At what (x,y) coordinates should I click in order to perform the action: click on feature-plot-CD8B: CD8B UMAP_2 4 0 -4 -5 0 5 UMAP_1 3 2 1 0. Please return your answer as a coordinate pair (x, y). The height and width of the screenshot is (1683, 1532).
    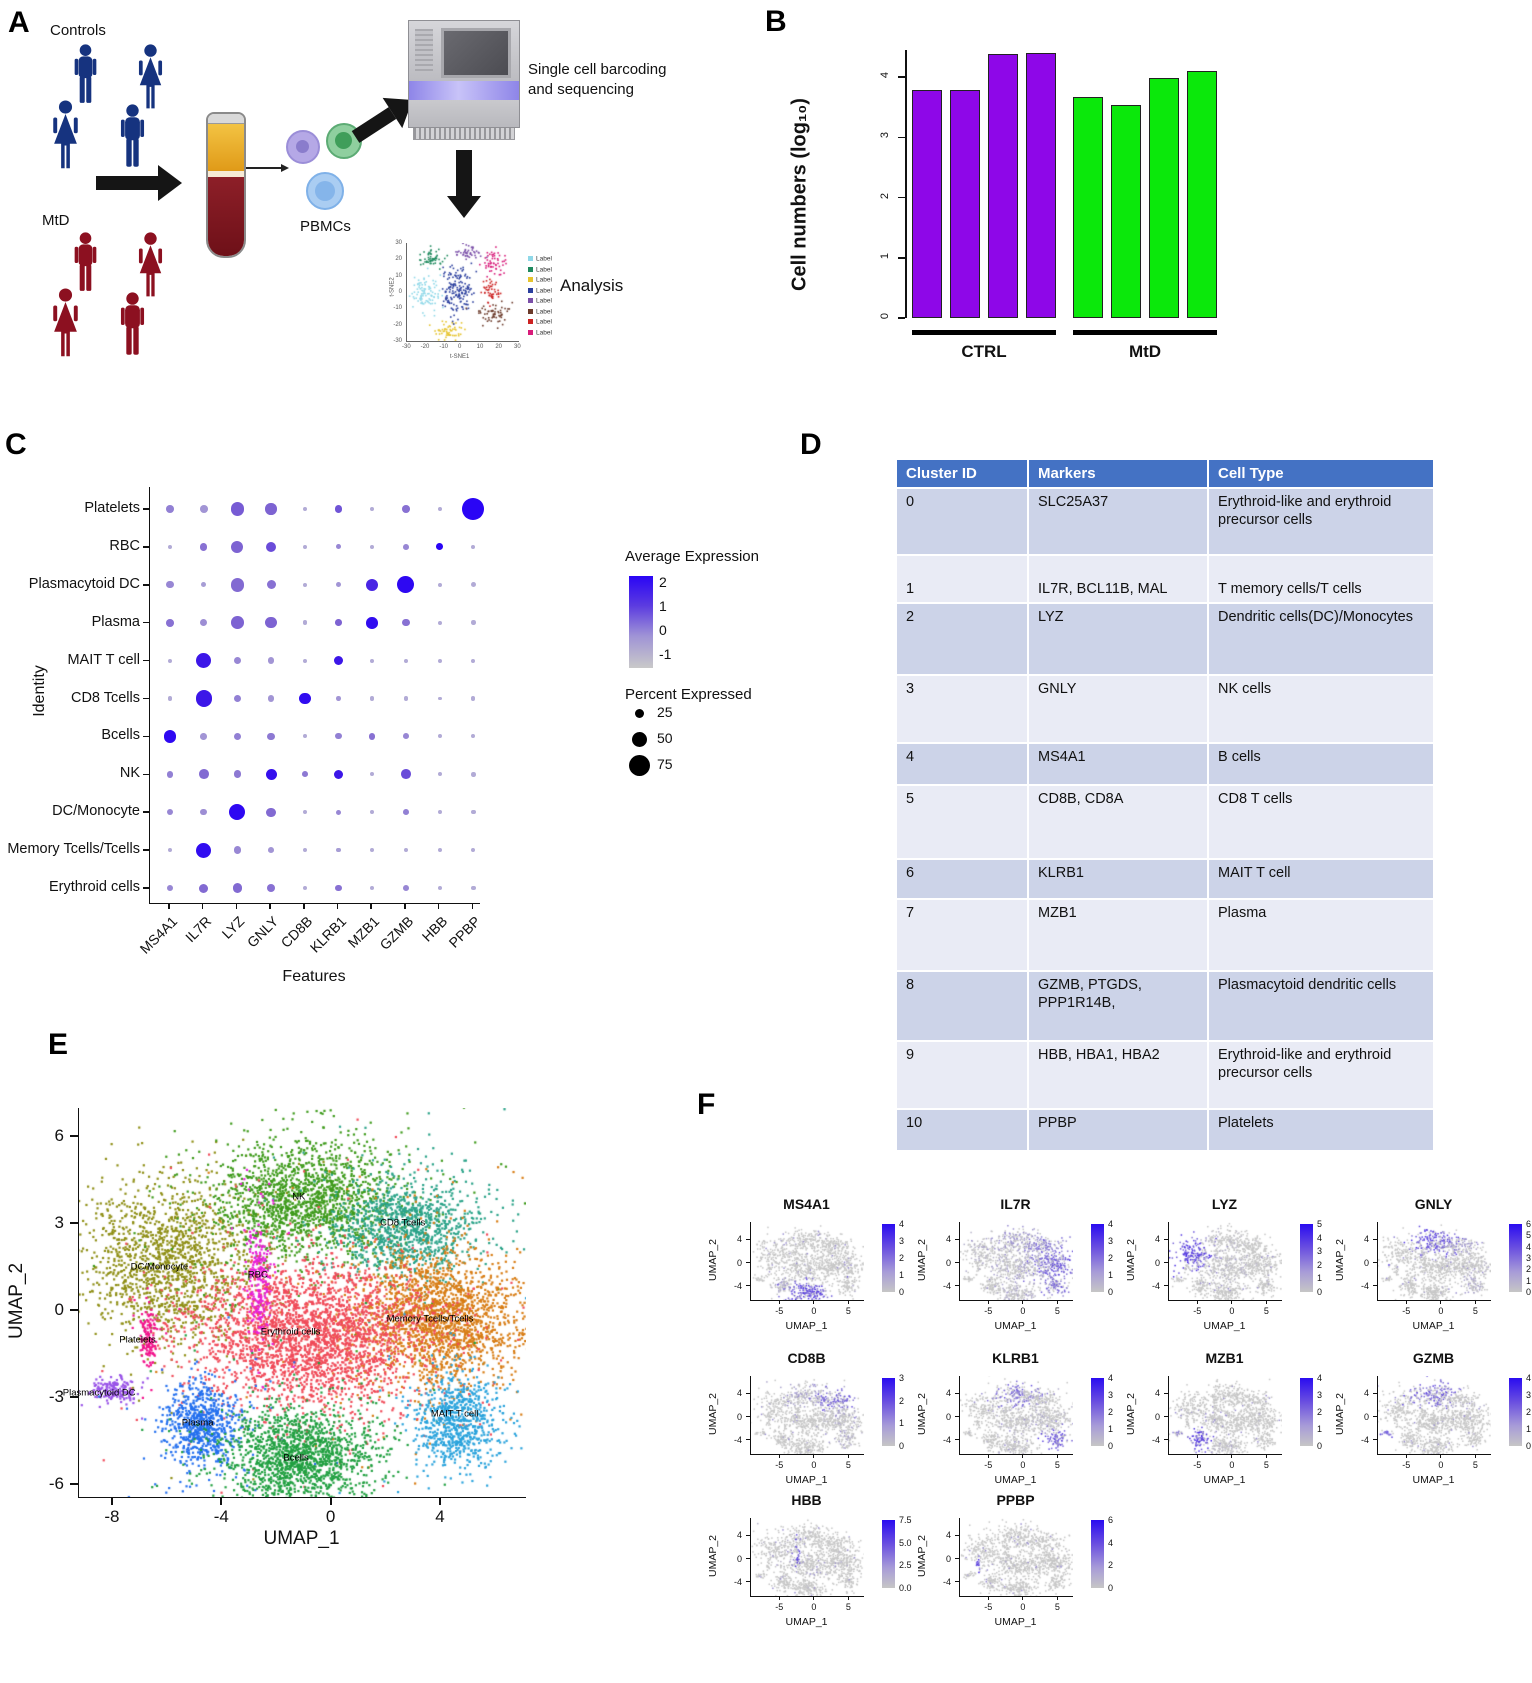
    Looking at the image, I should click on (803, 1425).